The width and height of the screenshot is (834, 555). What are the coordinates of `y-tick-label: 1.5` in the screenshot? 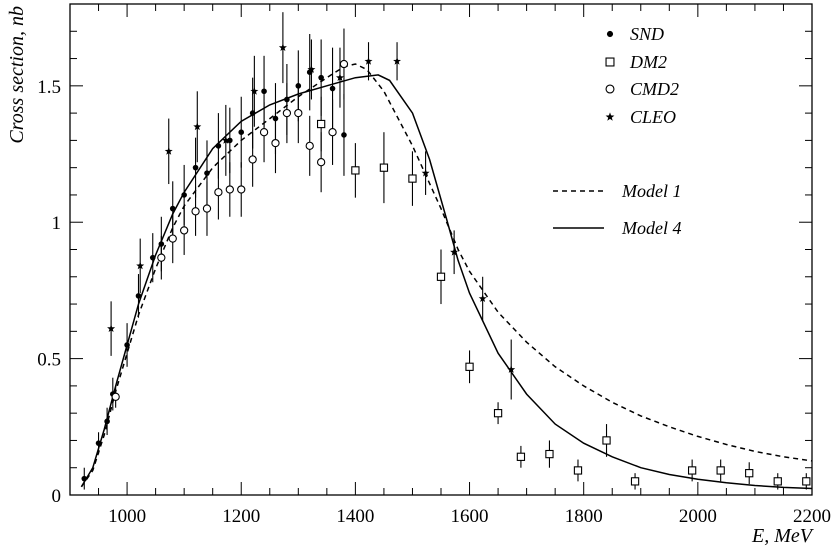 It's located at (49, 87).